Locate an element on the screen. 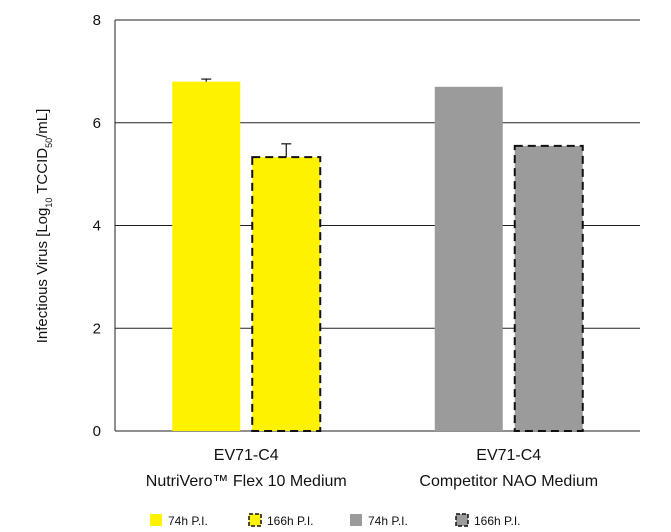 The height and width of the screenshot is (532, 671). y-tick-label: 6 is located at coordinates (97, 123).